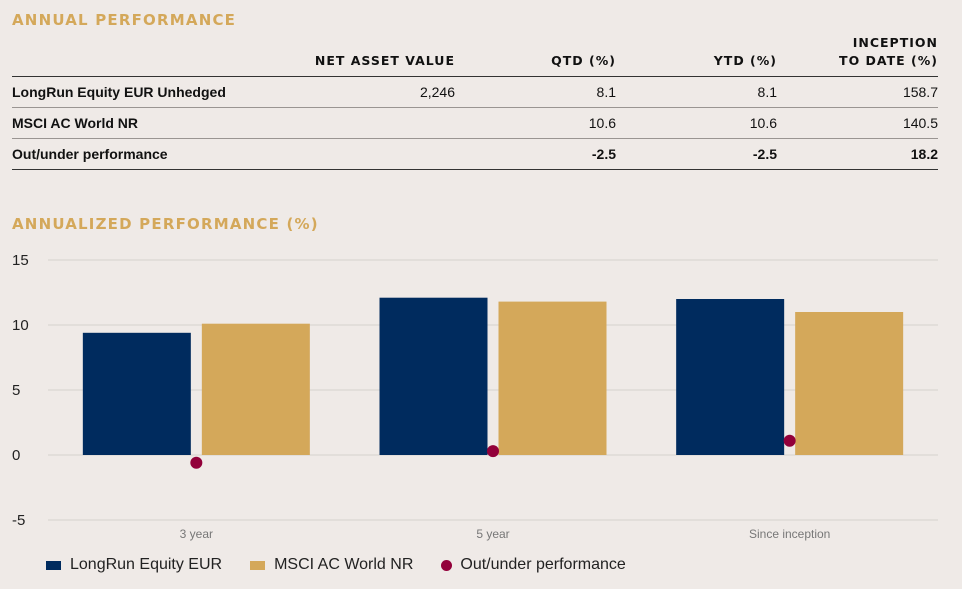 The image size is (962, 589). I want to click on y-tick-label: 0, so click(16, 455).